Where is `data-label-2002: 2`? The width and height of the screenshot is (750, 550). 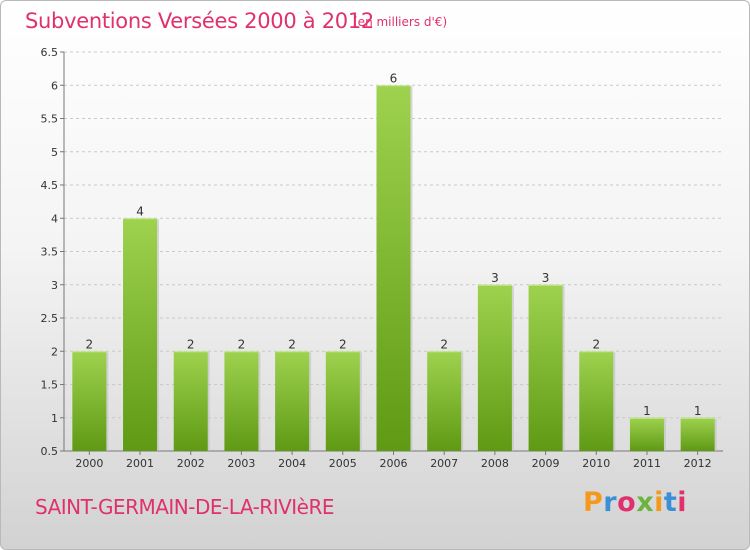 data-label-2002: 2 is located at coordinates (191, 344).